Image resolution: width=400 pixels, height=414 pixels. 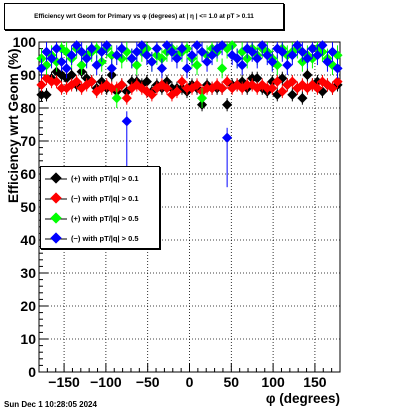 What do you see at coordinates (232, 382) in the screenshot?
I see `x-tick-label: 50` at bounding box center [232, 382].